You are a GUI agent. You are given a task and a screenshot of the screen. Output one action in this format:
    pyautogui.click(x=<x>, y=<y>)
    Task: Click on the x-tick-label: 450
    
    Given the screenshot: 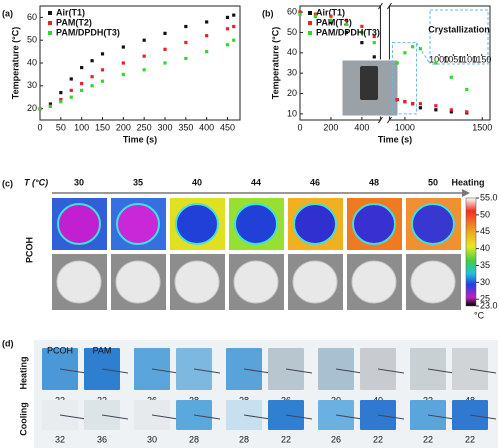 What is the action you would take?
    pyautogui.click(x=227, y=127)
    